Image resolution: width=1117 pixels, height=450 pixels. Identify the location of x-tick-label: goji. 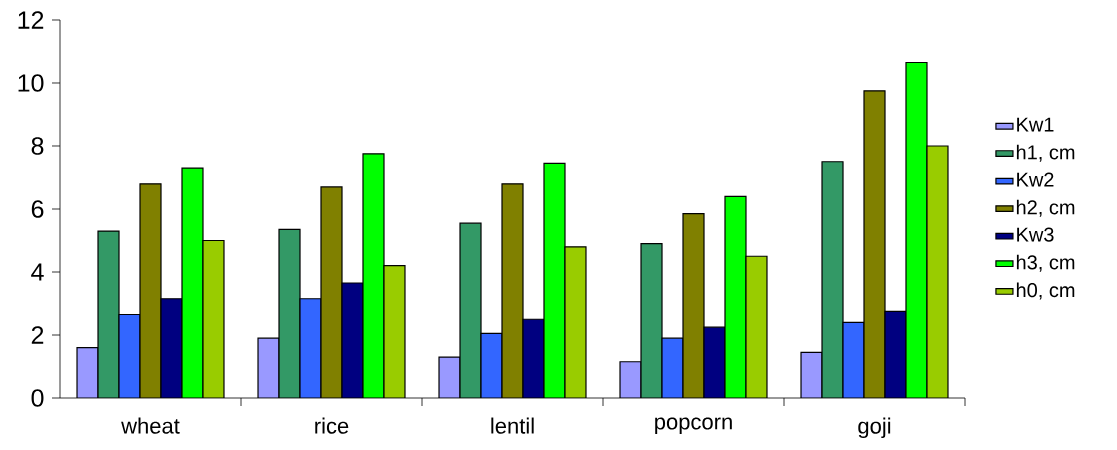
(874, 428).